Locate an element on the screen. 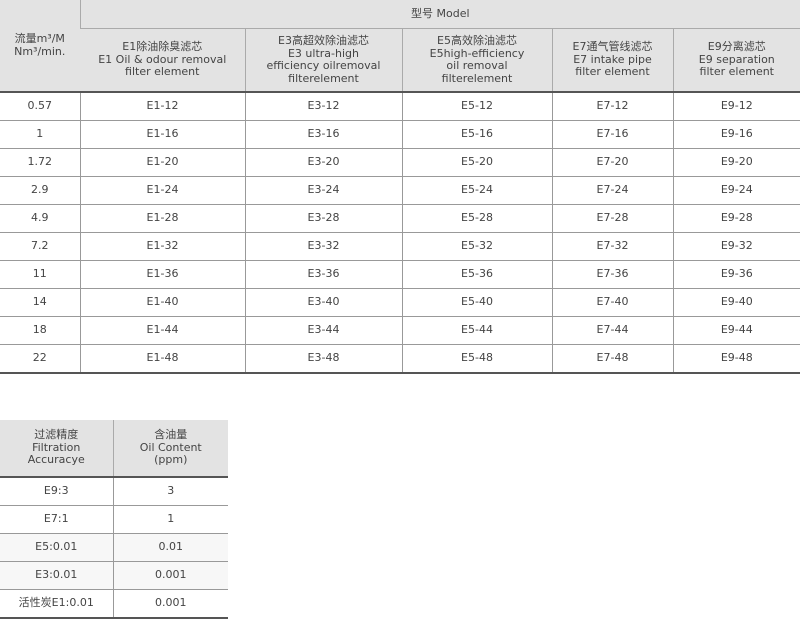 The image size is (800, 619). column-header: E9分离滤芯 E9 separation filter element is located at coordinates (736, 60).